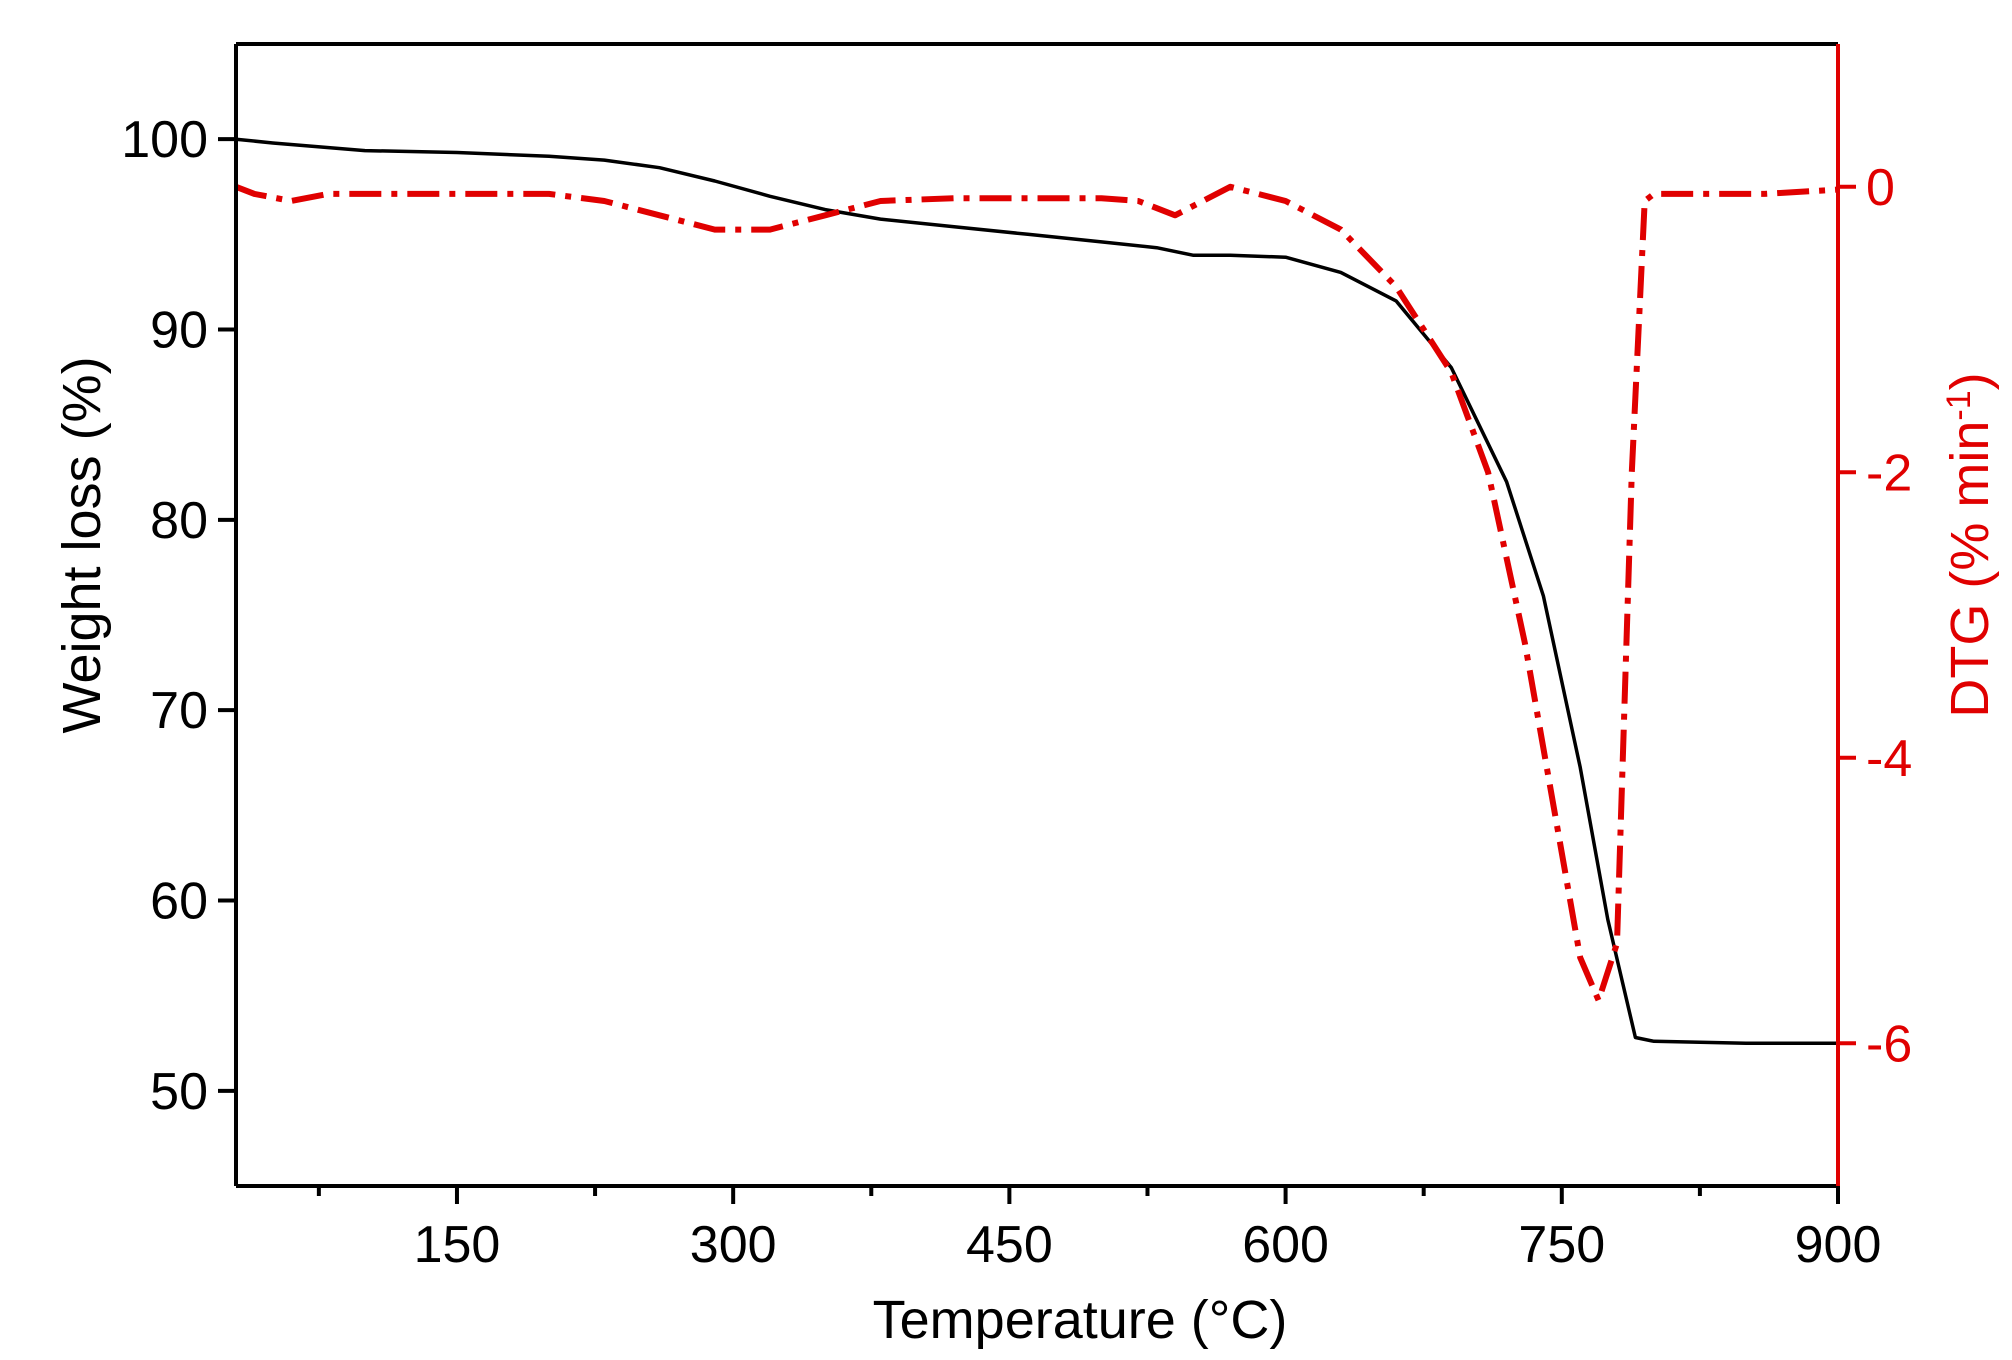 This screenshot has width=2012, height=1360. I want to click on x-tick-label: 450, so click(1009, 1245).